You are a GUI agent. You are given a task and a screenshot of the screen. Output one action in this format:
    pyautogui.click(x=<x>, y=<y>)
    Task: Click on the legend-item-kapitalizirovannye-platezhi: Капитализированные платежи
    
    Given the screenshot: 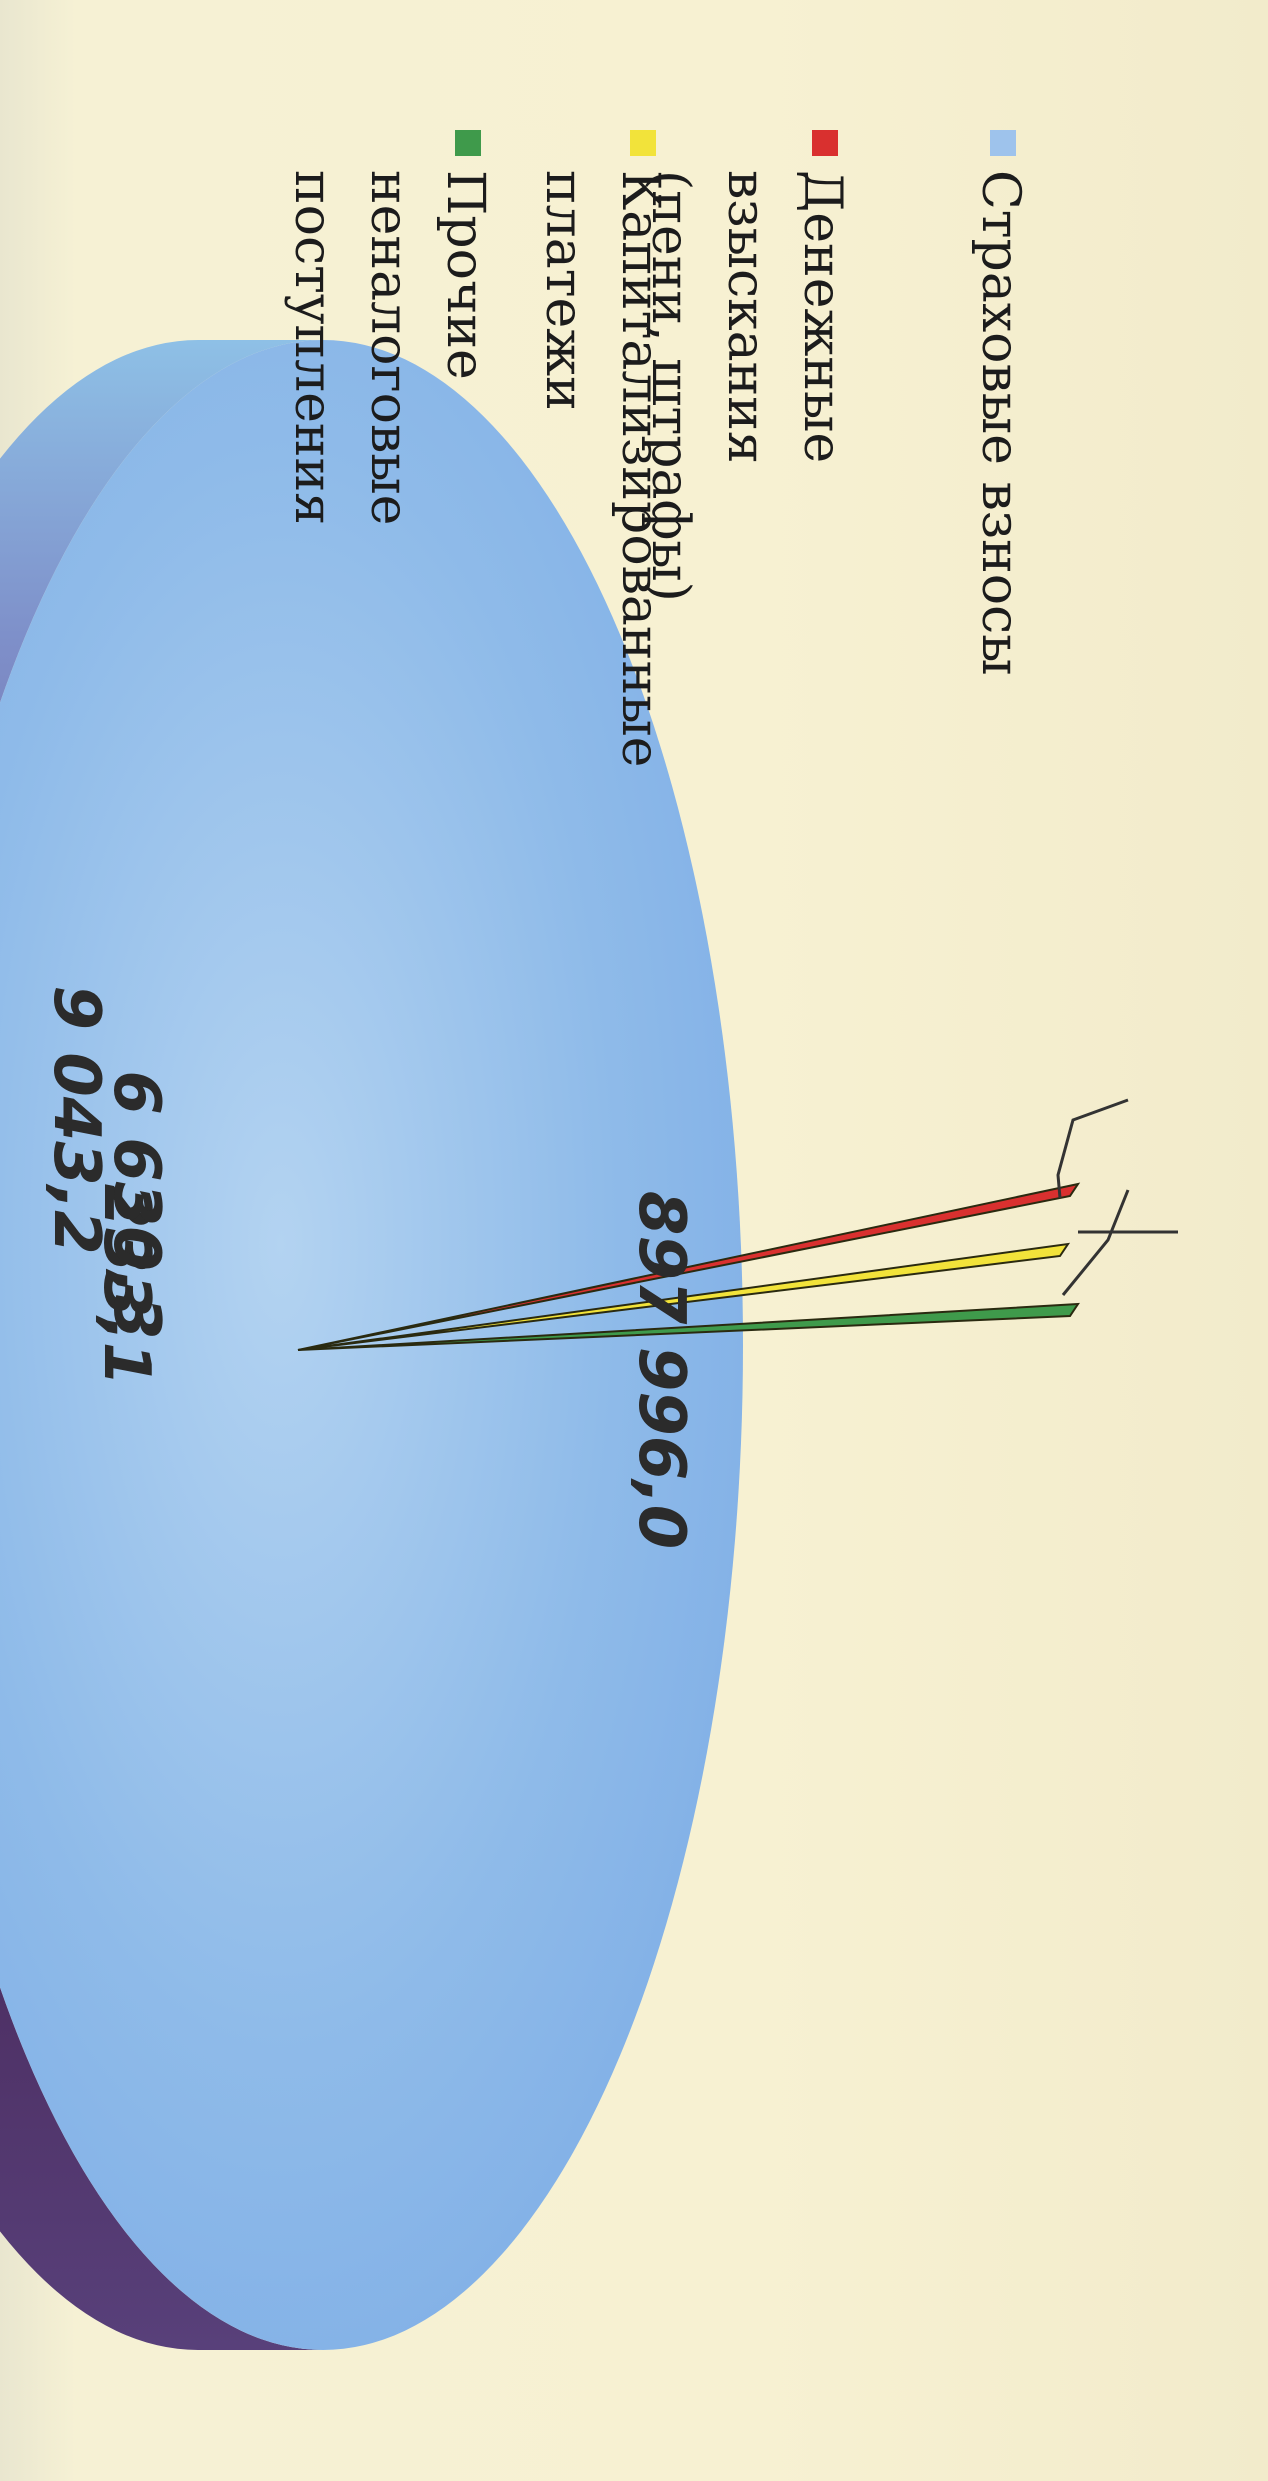 What is the action you would take?
    pyautogui.click(x=602, y=470)
    